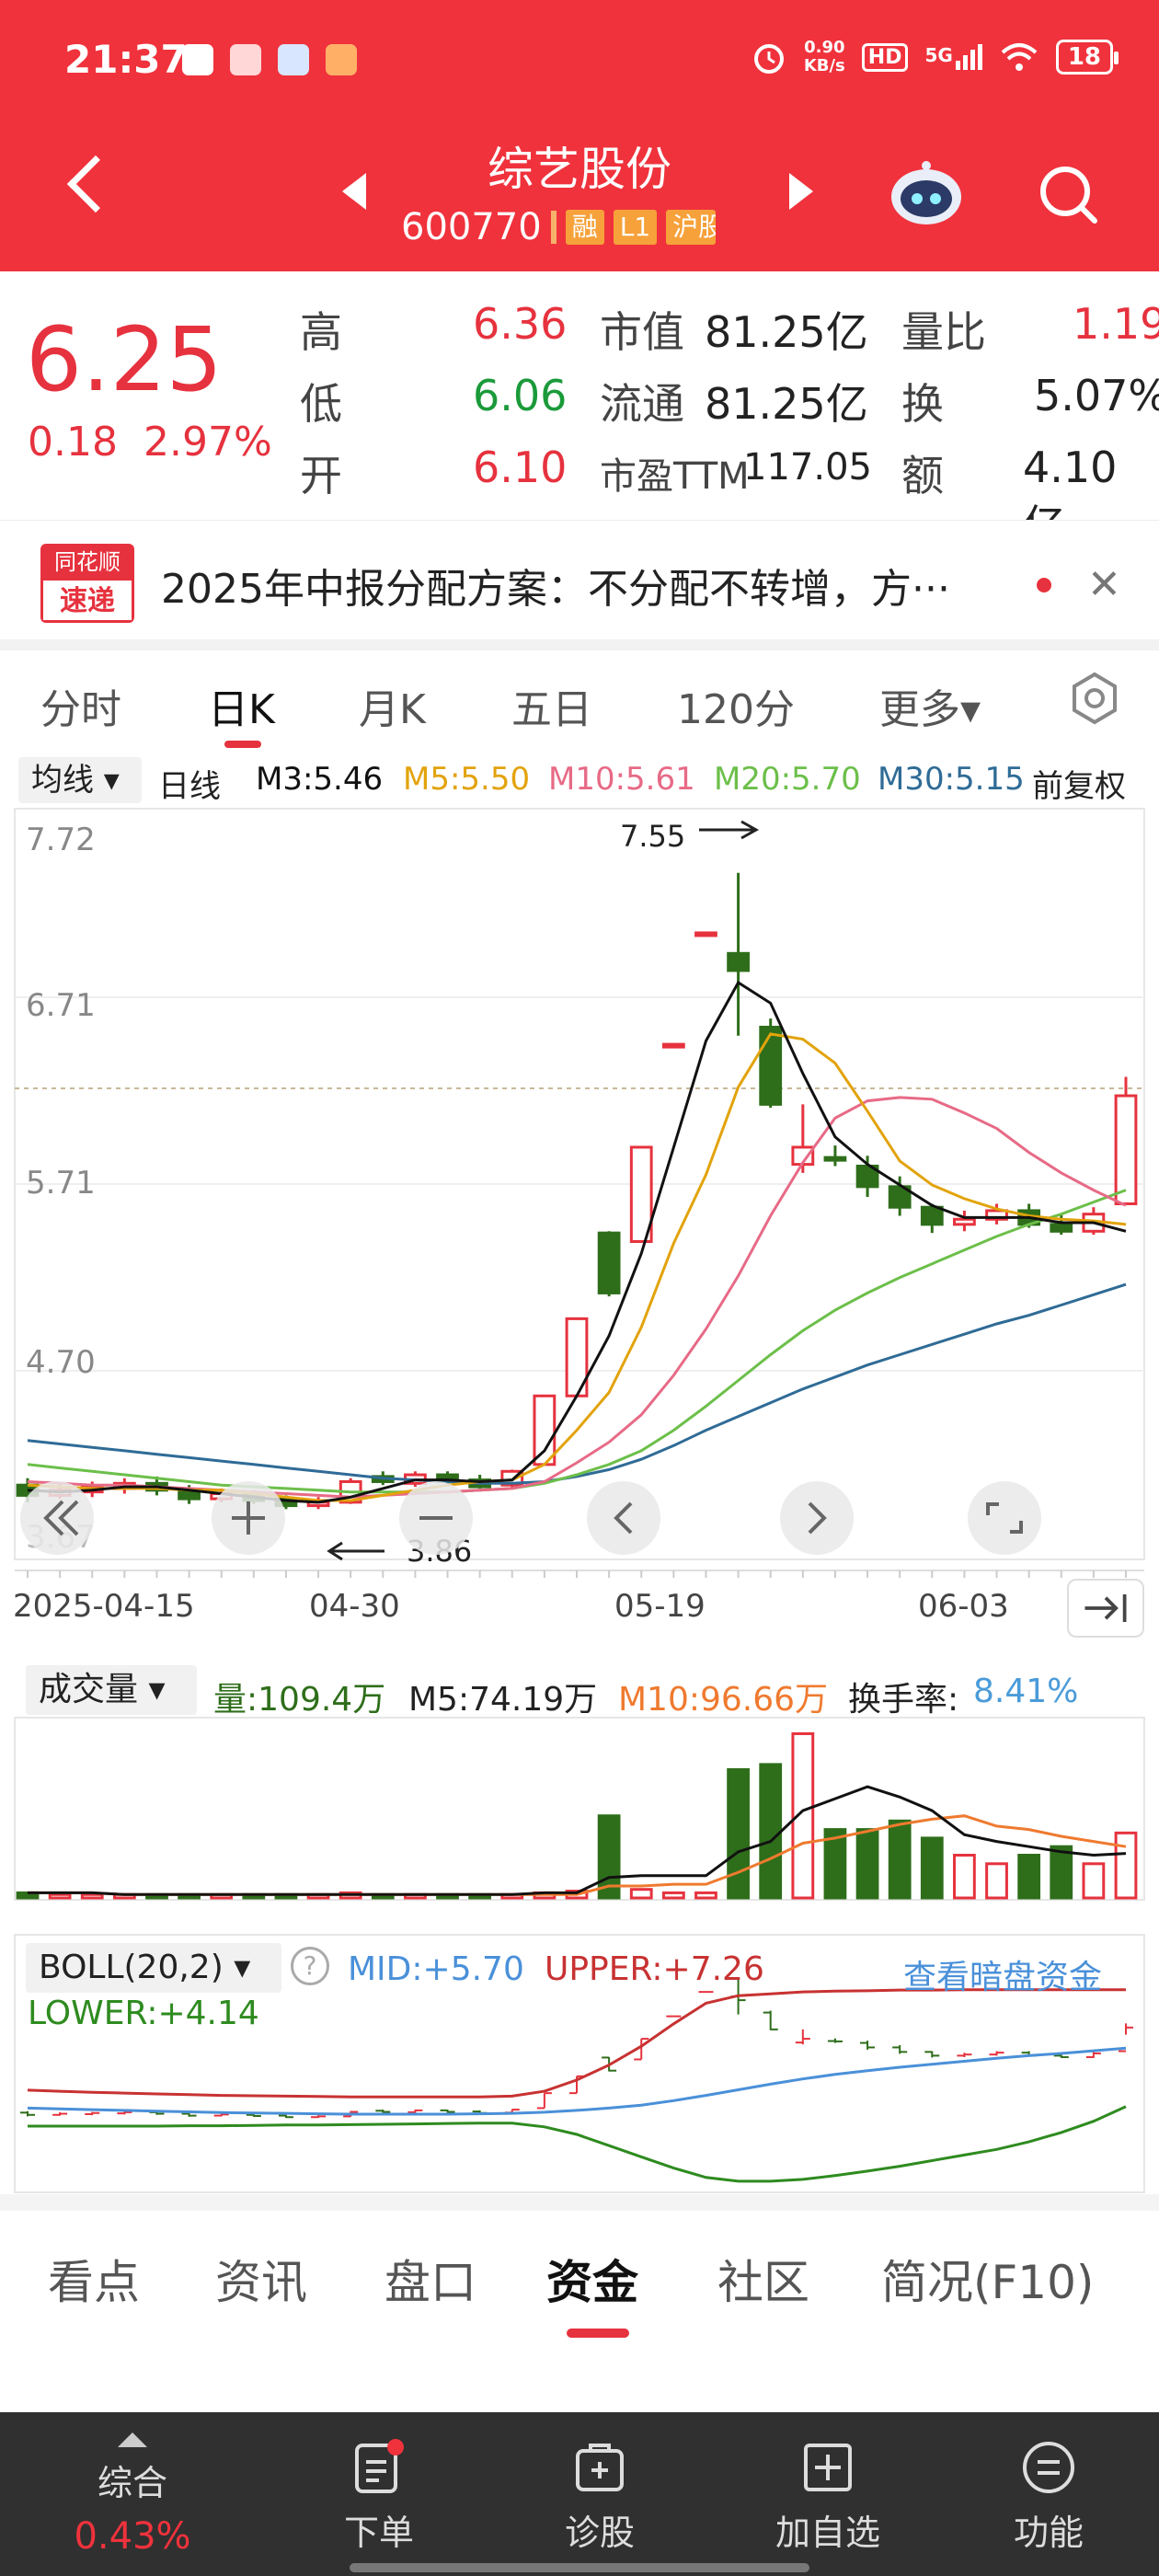 This screenshot has height=2576, width=1159. I want to click on tab-community: 社区, so click(763, 2282).